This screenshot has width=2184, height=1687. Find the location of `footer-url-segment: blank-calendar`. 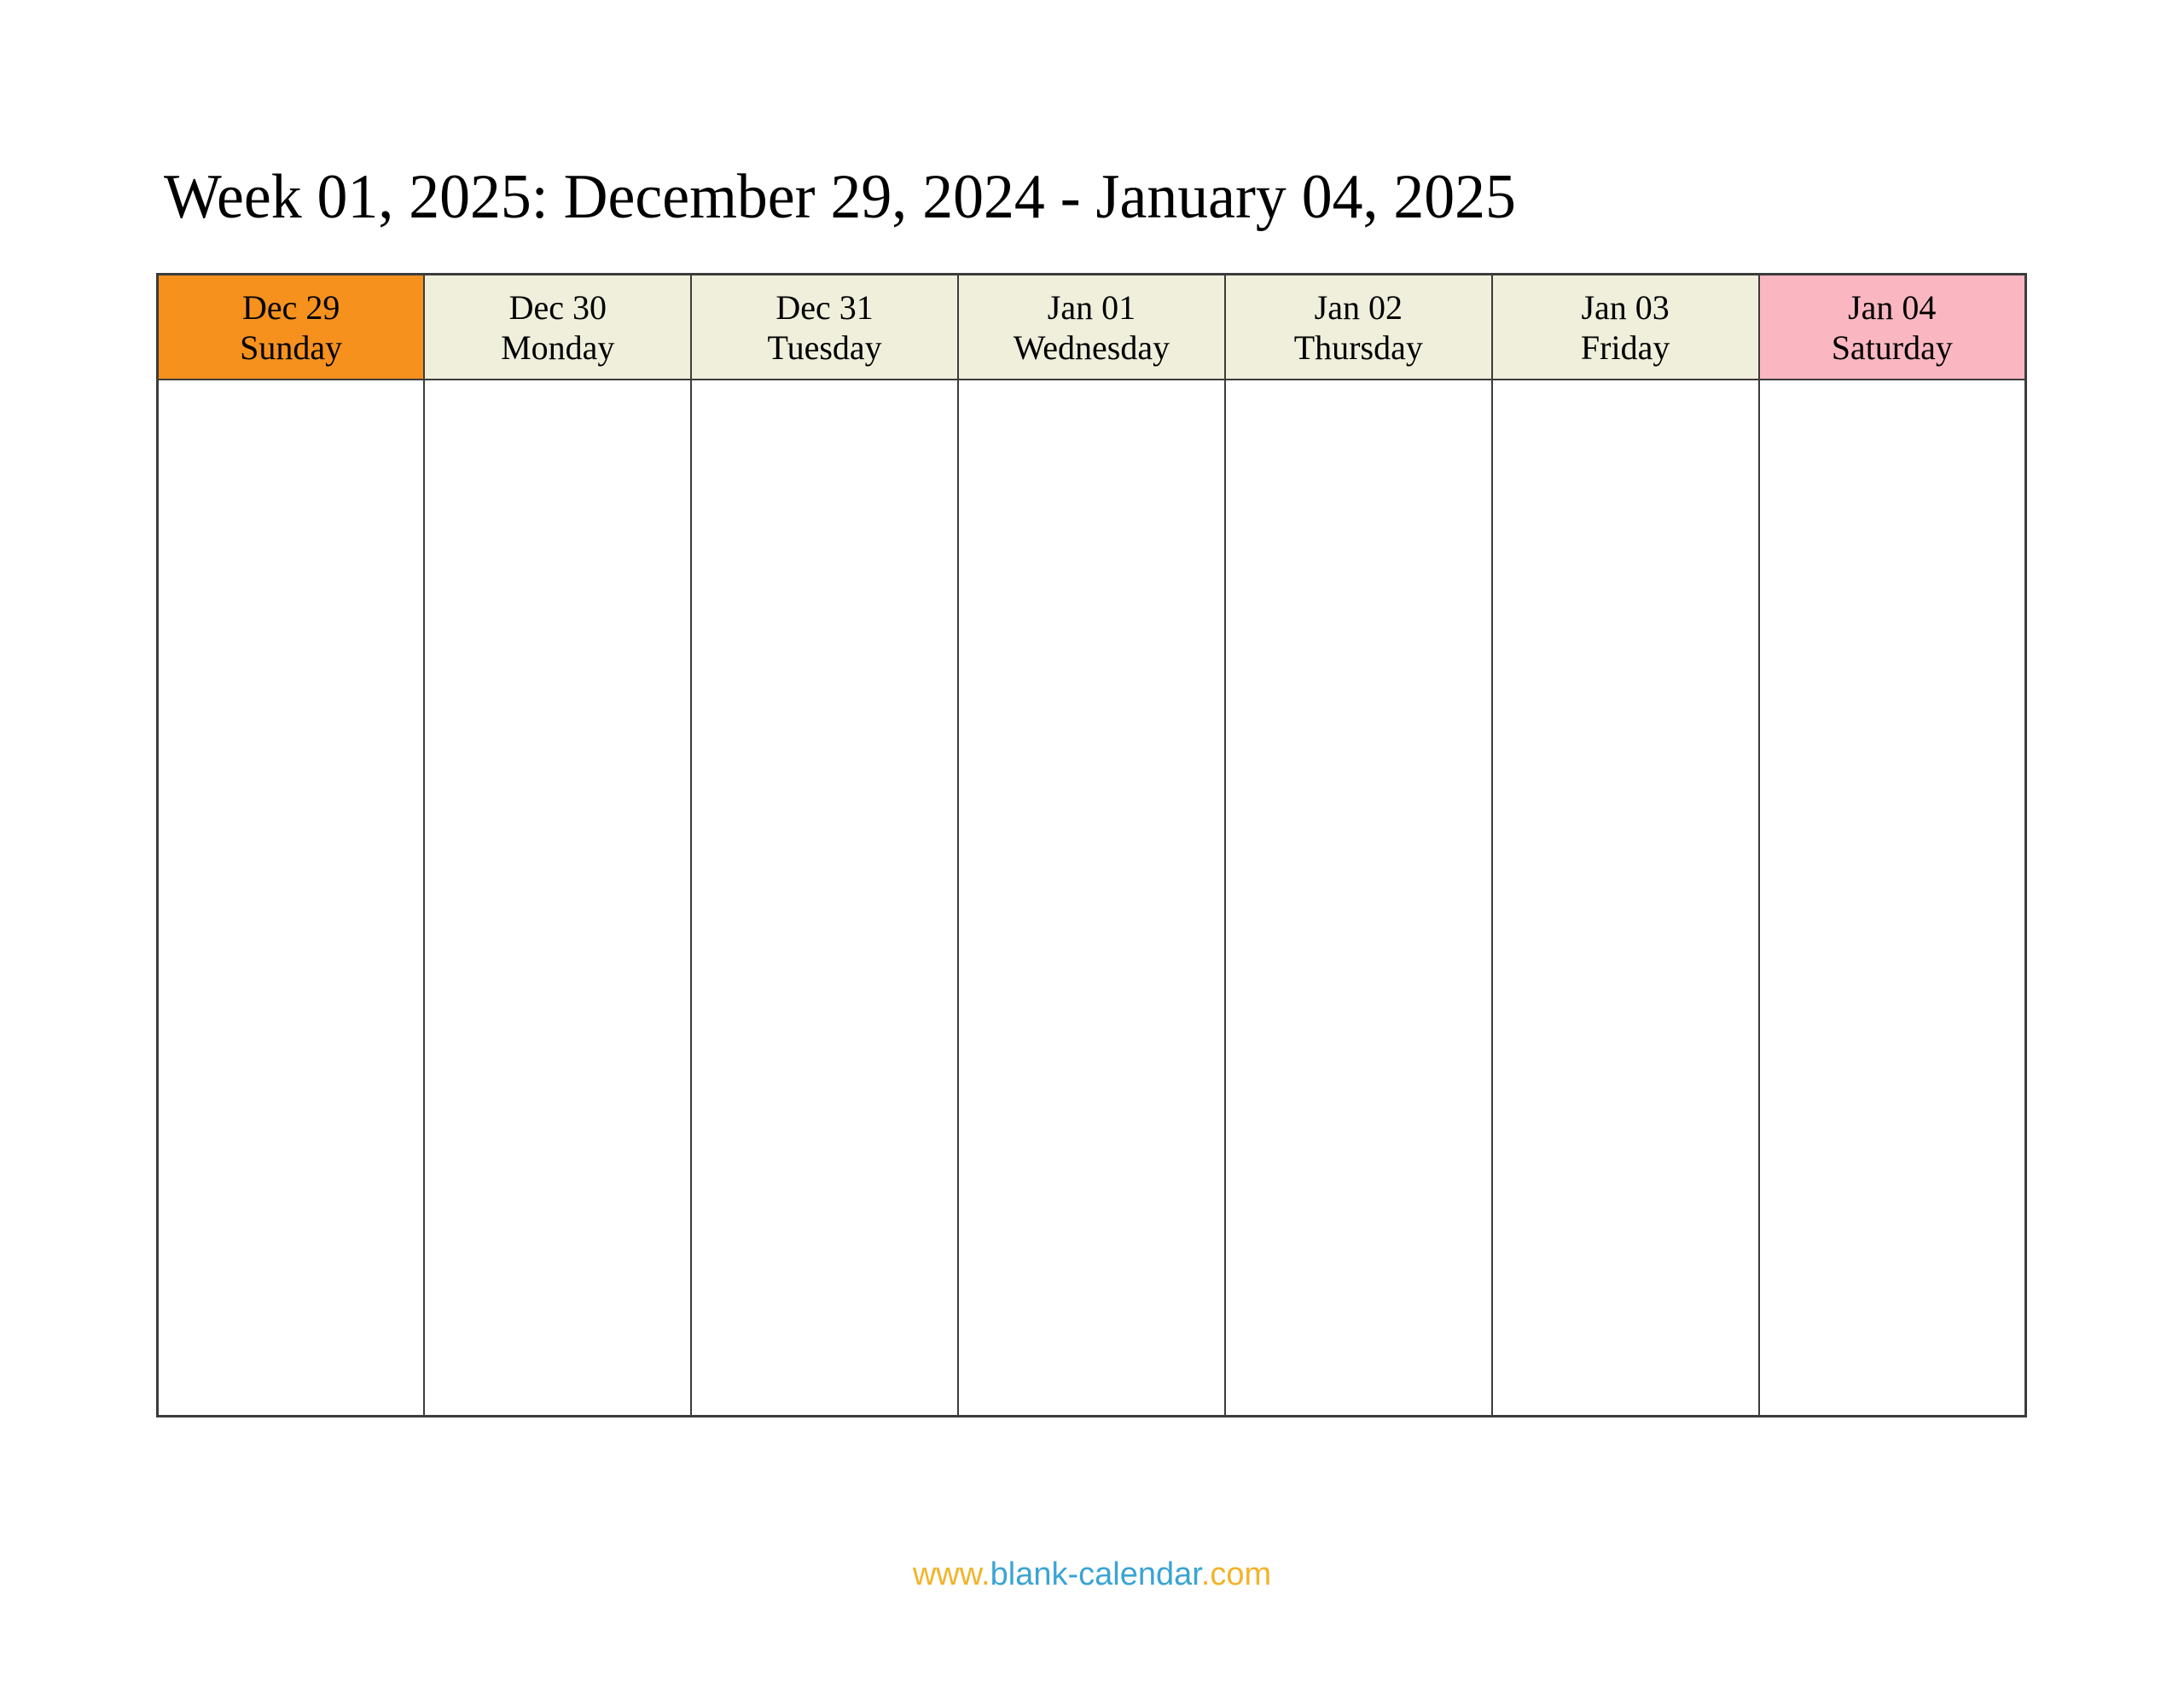

footer-url-segment: blank-calendar is located at coordinates (1095, 1574).